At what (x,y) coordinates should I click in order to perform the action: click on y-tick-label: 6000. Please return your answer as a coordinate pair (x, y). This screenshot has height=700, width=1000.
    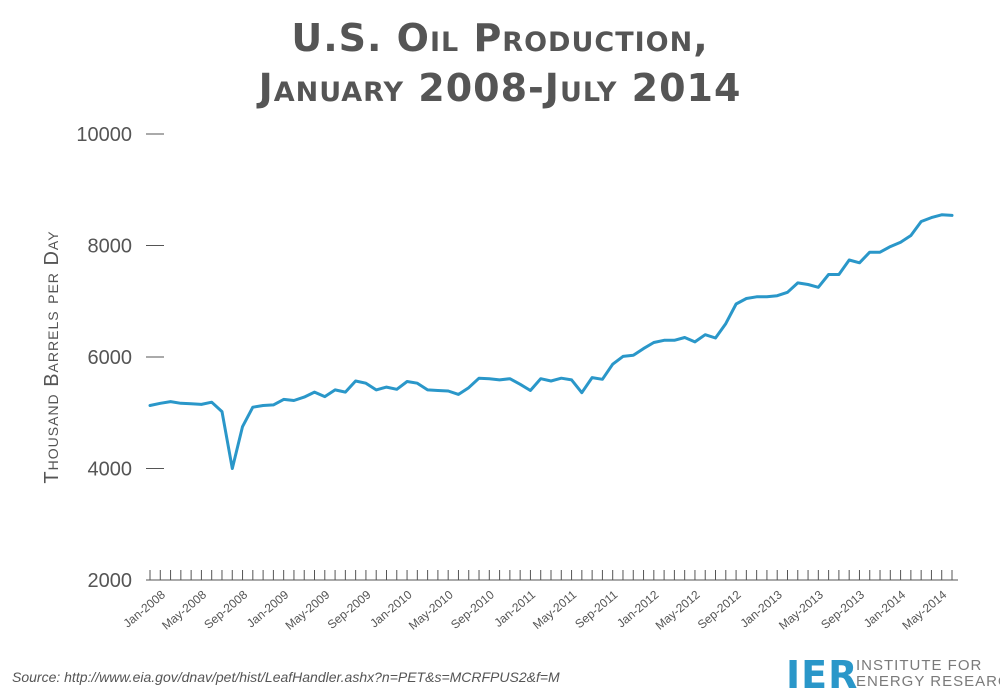
    Looking at the image, I should click on (110, 358).